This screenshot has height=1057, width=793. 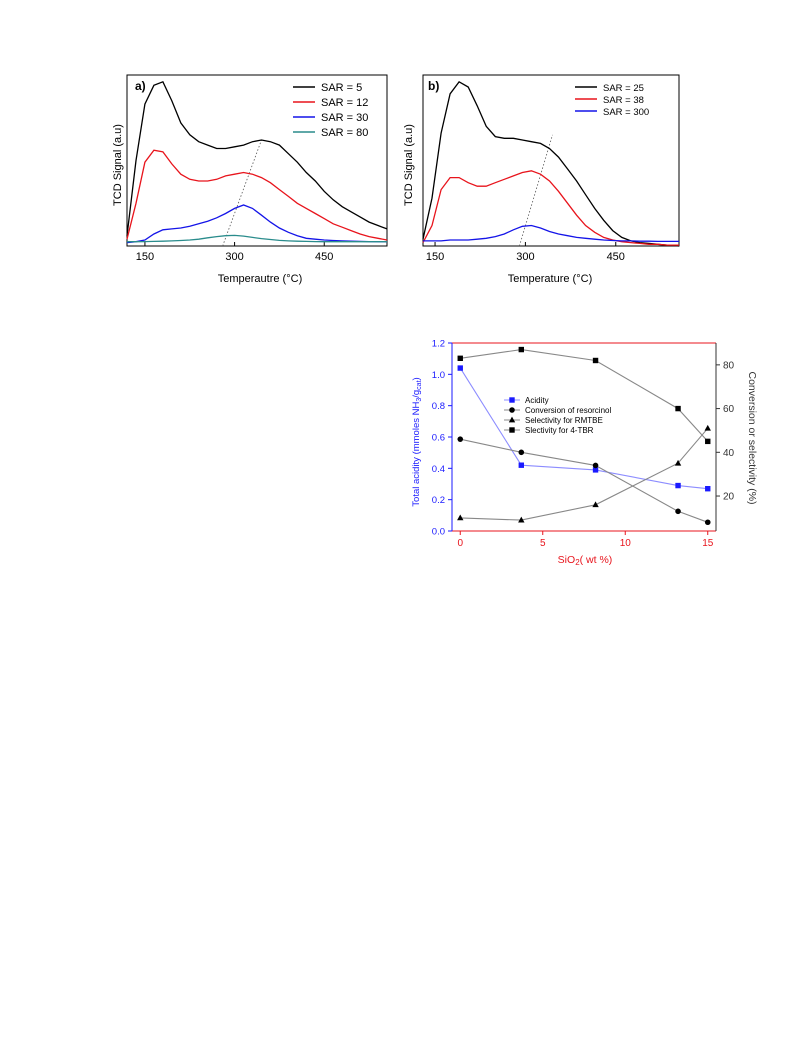 What do you see at coordinates (568, 410) in the screenshot?
I see `legend-label: Conversion of resorcinol` at bounding box center [568, 410].